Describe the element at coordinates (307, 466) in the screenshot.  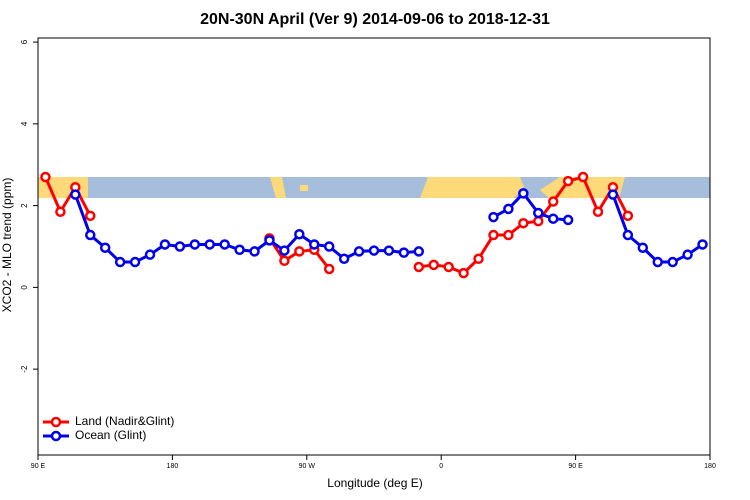
I see `x-tick-label: 90 W` at that location.